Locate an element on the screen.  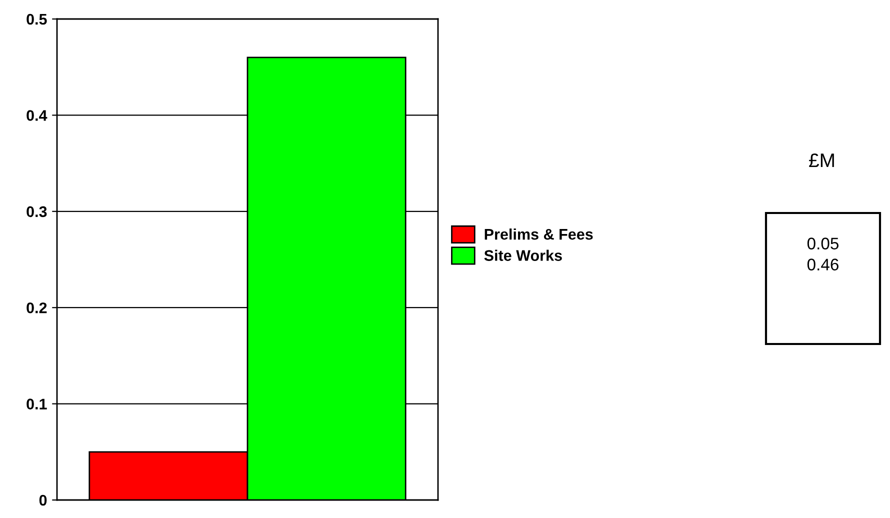
text: 0.46 is located at coordinates (822, 264).